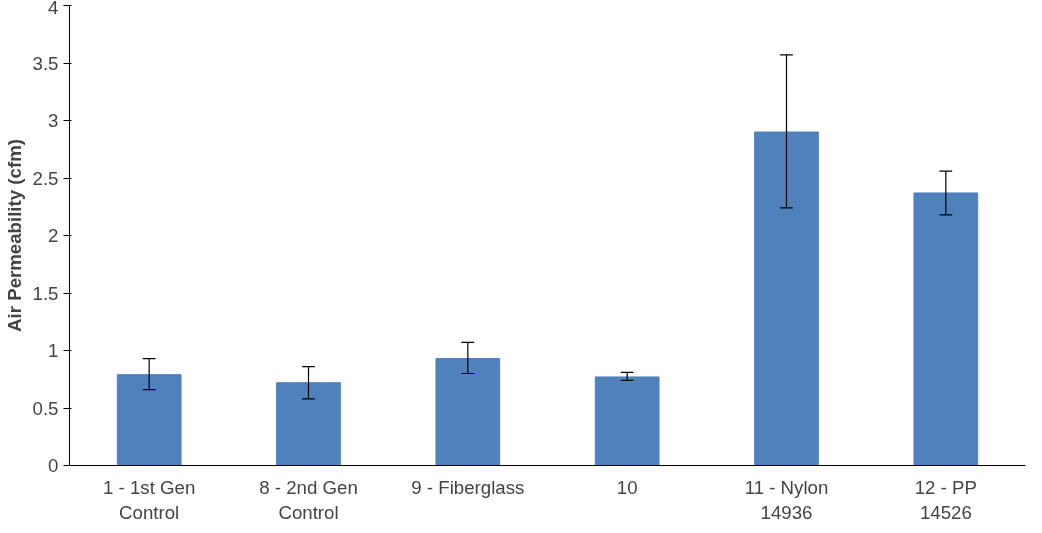 The width and height of the screenshot is (1042, 533). What do you see at coordinates (45, 408) in the screenshot?
I see `y-tick-label: 0.5` at bounding box center [45, 408].